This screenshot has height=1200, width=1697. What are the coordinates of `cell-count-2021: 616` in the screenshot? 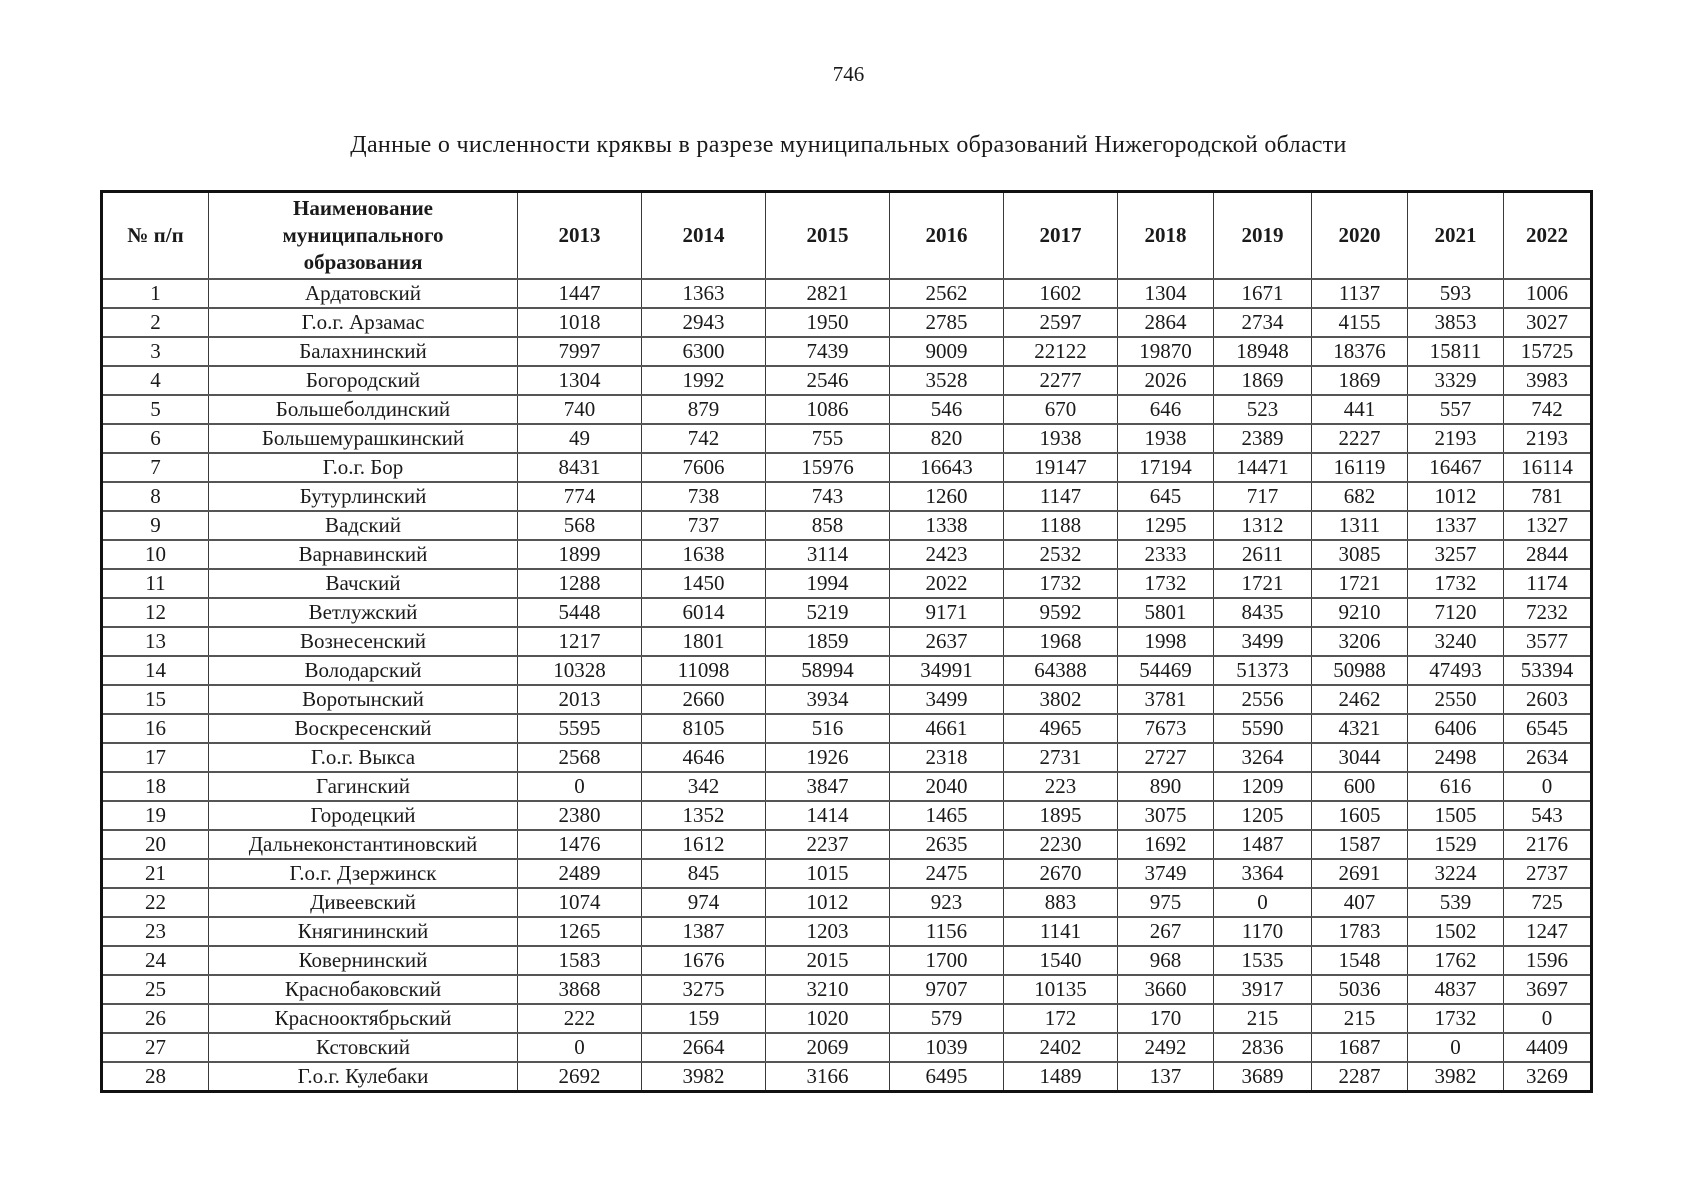 It's located at (1455, 786).